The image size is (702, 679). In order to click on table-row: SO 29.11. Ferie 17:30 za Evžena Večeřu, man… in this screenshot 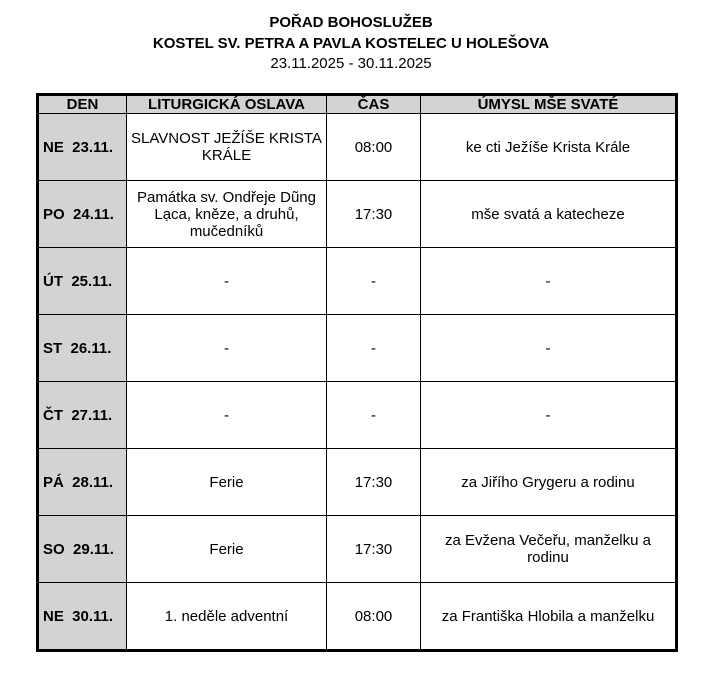, I will do `click(357, 549)`.